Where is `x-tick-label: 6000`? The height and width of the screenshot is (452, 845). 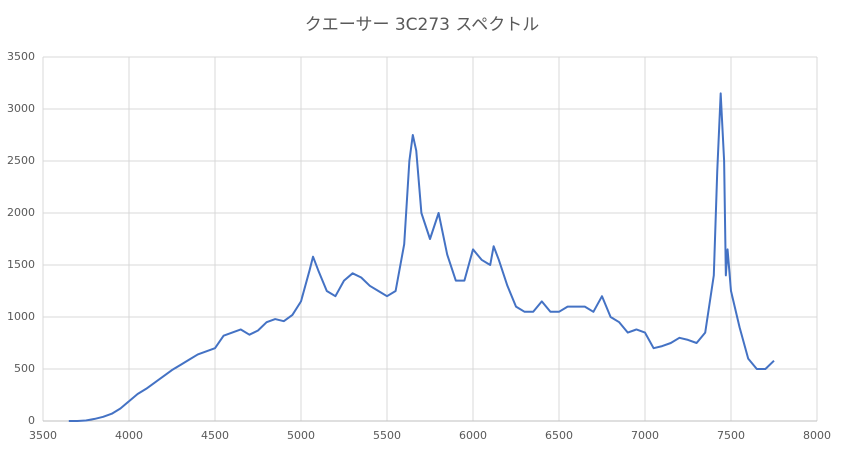 x-tick-label: 6000 is located at coordinates (473, 435).